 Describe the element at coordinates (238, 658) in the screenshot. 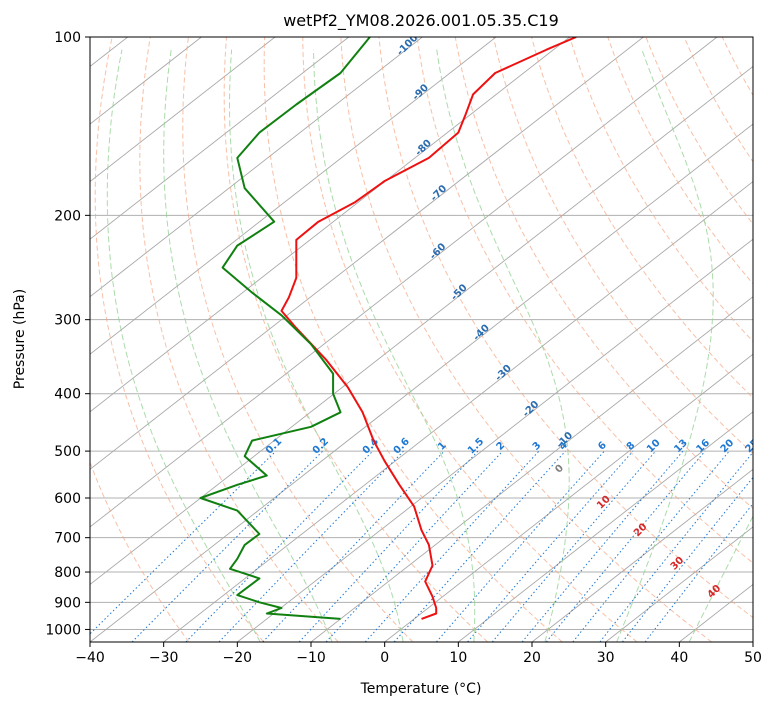

I see `x-tick-label: −20` at that location.